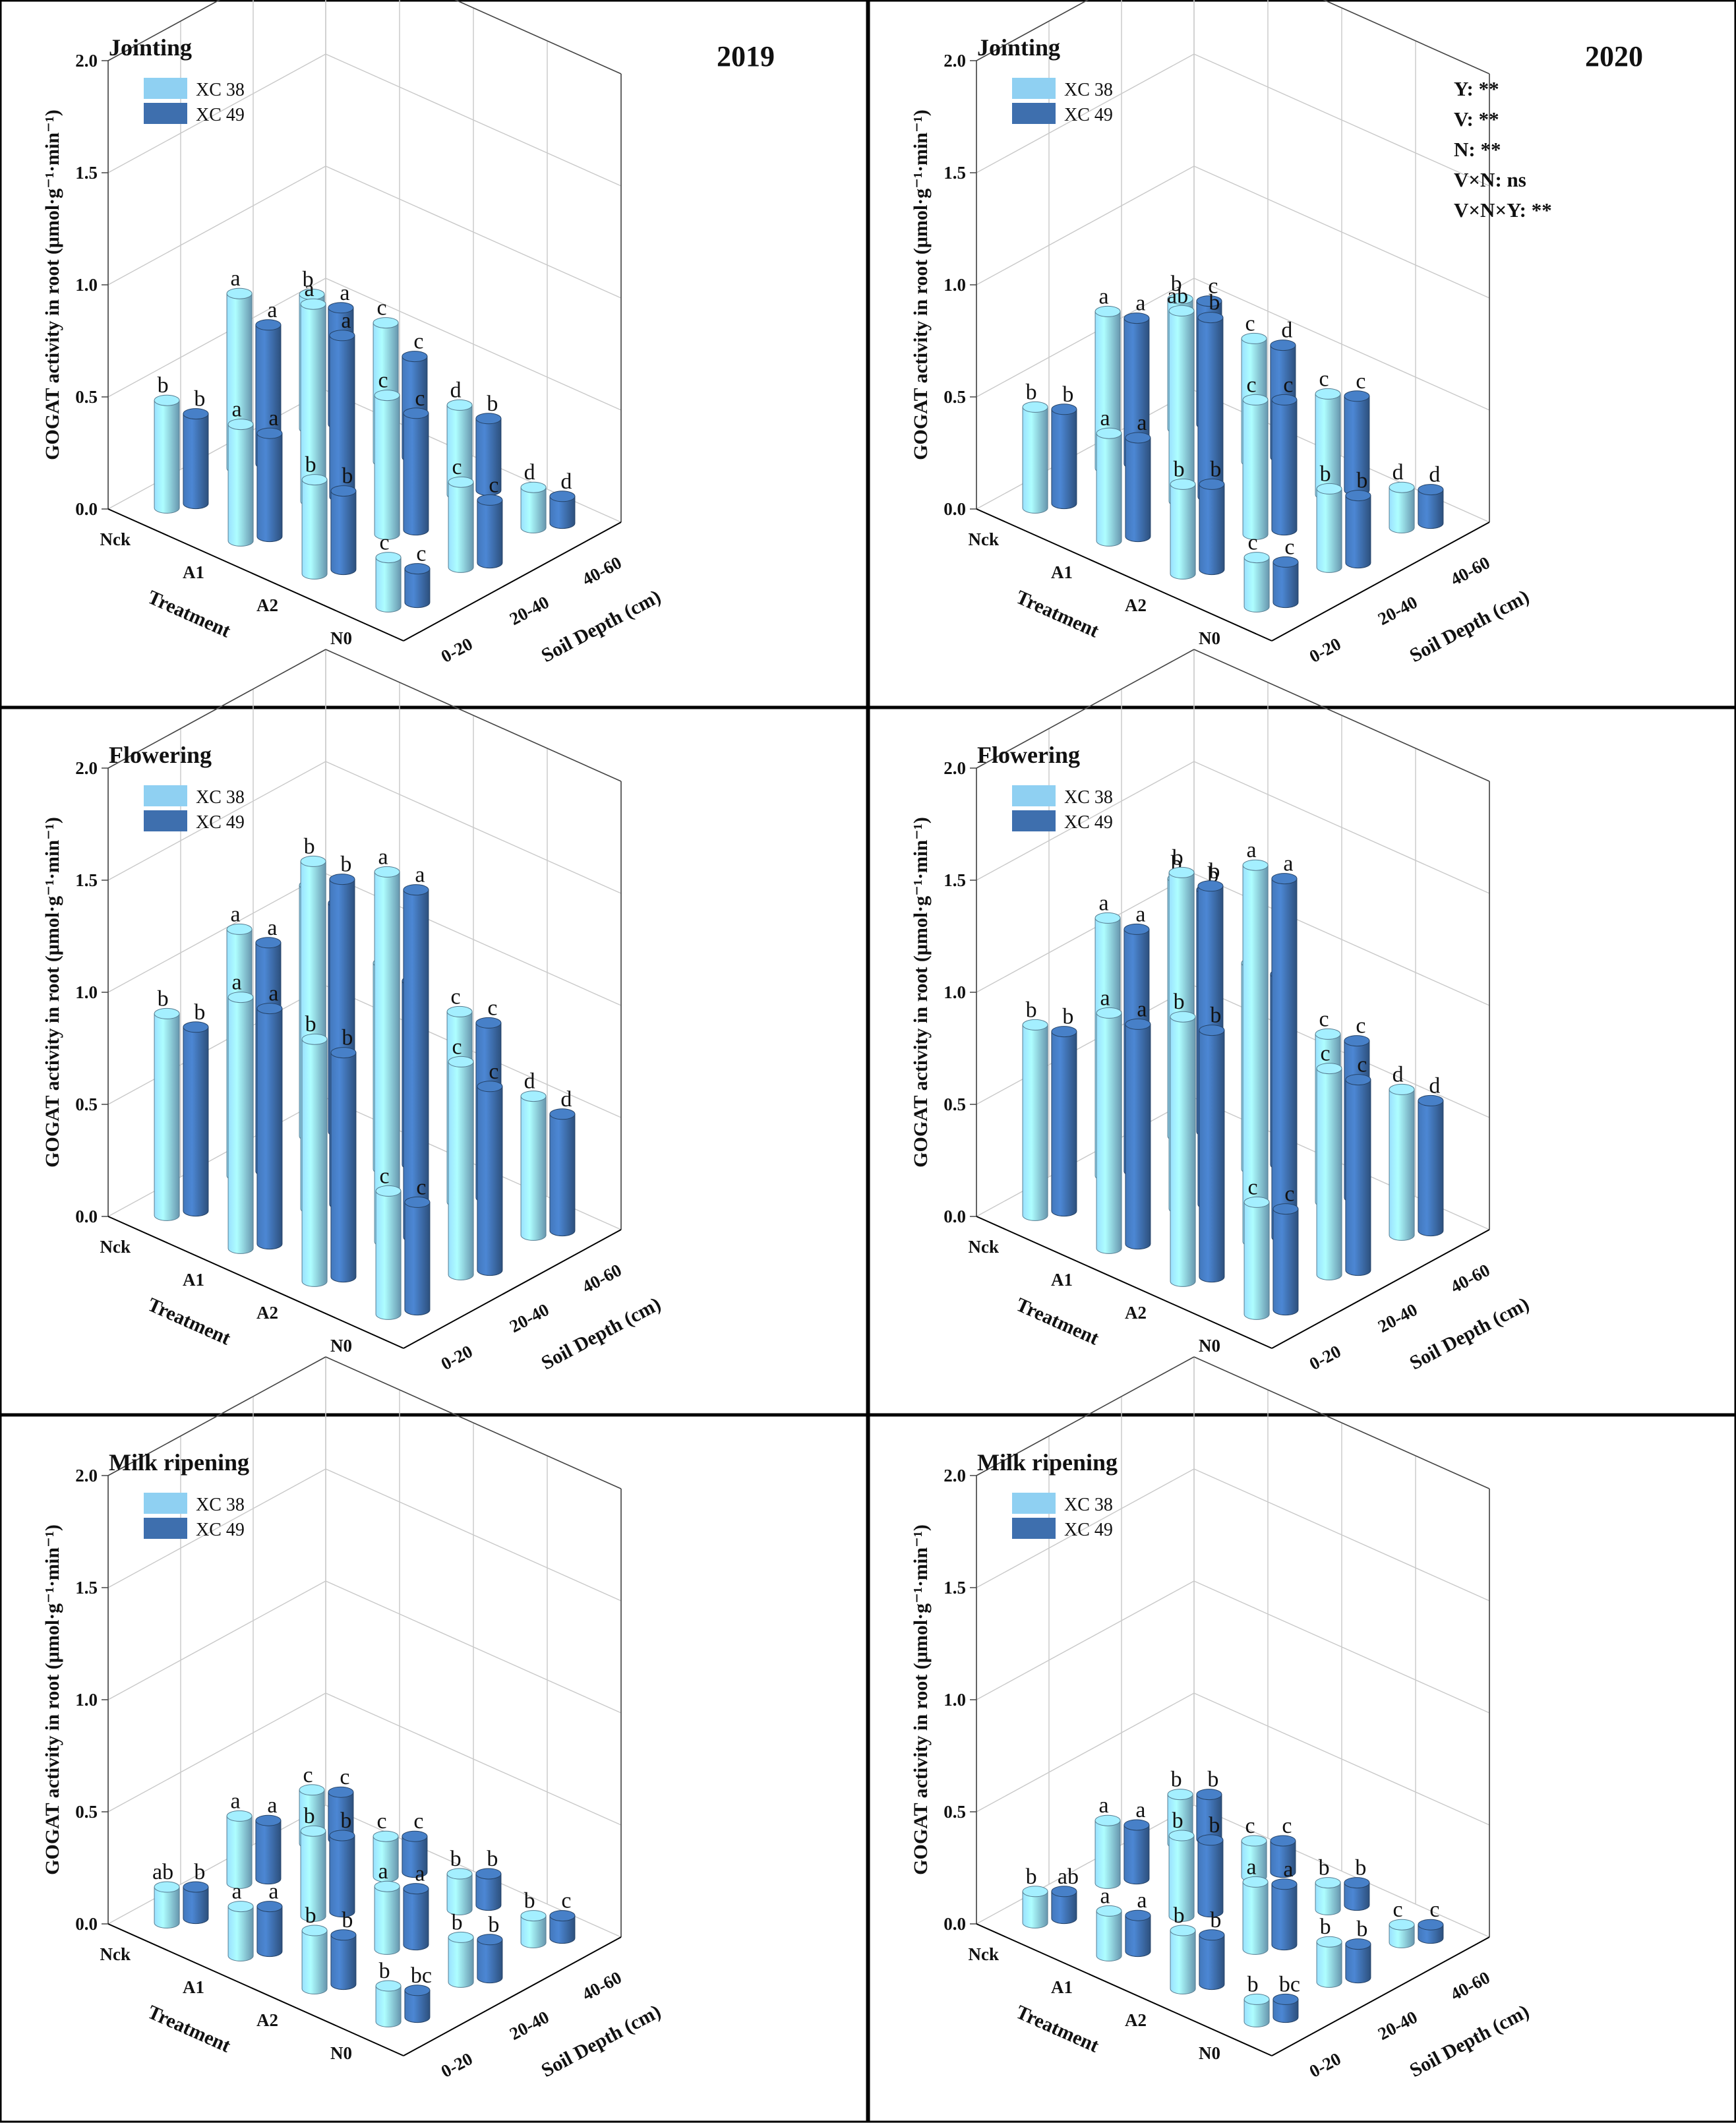 The image size is (1736, 2123). Describe the element at coordinates (1068, 1877) in the screenshot. I see `significance-letter: ab` at that location.